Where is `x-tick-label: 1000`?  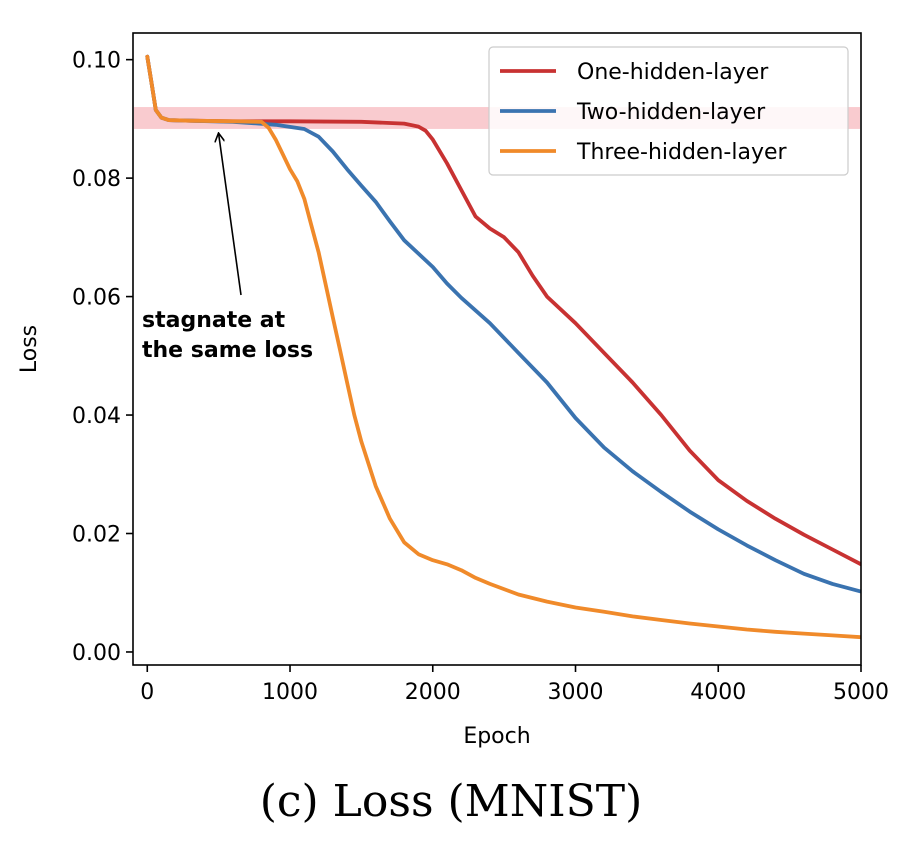
x-tick-label: 1000 is located at coordinates (290, 692).